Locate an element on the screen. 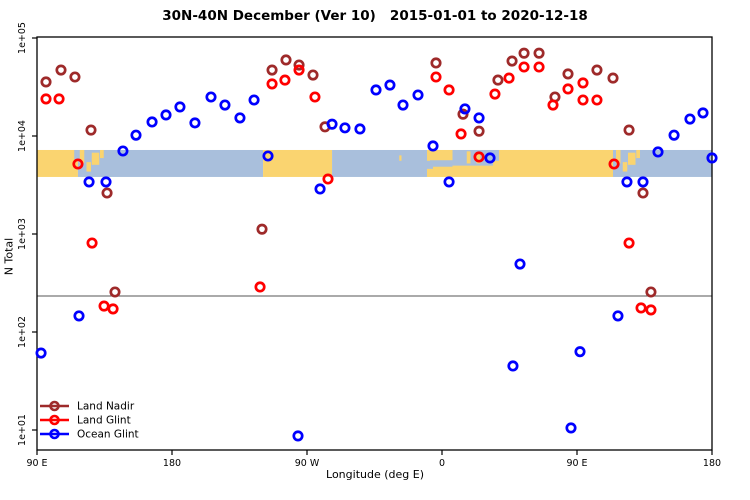  y-tick-label: 1e+05 is located at coordinates (22, 38).